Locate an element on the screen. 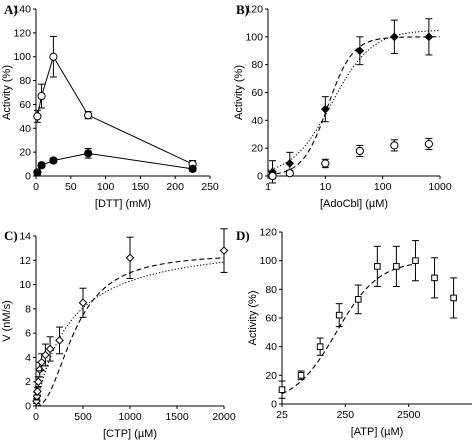 The image size is (474, 447). x-tick-label: 200 is located at coordinates (175, 187).